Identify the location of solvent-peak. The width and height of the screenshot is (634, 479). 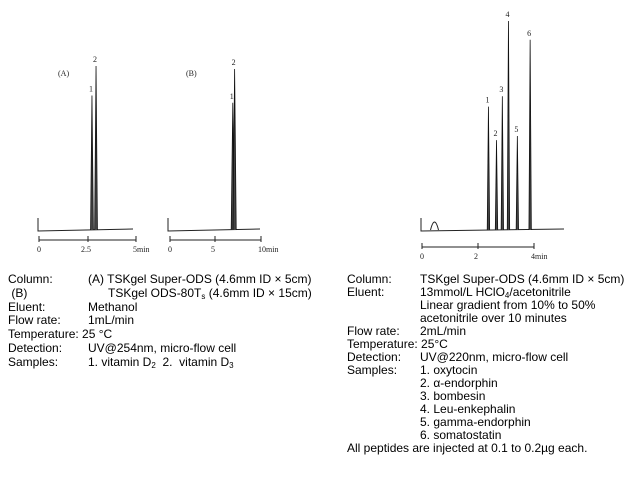
(434, 226).